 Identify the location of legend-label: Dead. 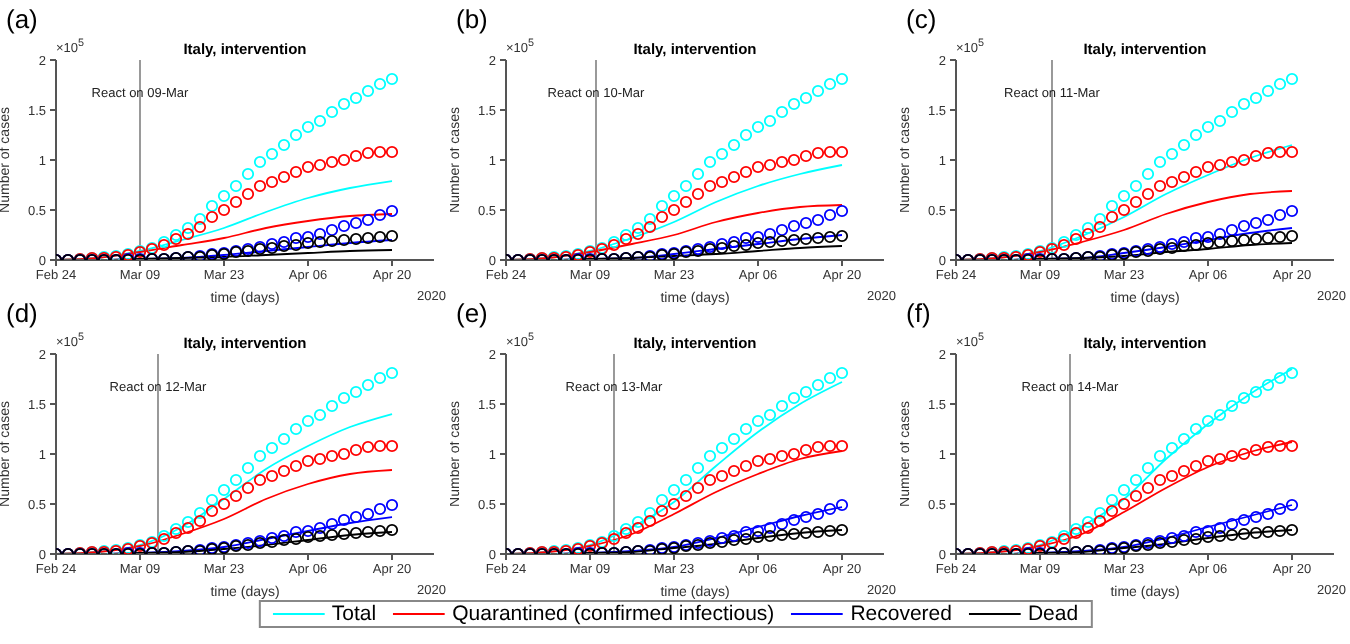
(1053, 614).